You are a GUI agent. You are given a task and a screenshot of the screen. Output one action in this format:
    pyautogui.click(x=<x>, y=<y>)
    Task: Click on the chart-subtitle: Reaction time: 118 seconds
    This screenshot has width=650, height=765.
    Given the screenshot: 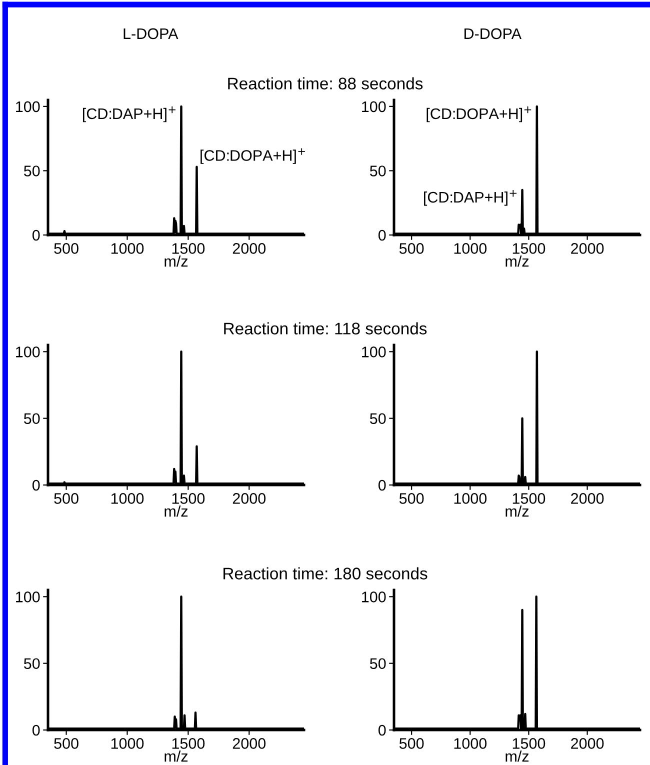 What is the action you would take?
    pyautogui.click(x=325, y=328)
    